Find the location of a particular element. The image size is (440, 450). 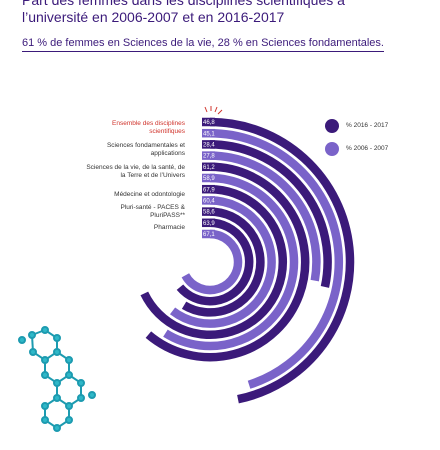

value-label: 63,9 is located at coordinates (209, 224).